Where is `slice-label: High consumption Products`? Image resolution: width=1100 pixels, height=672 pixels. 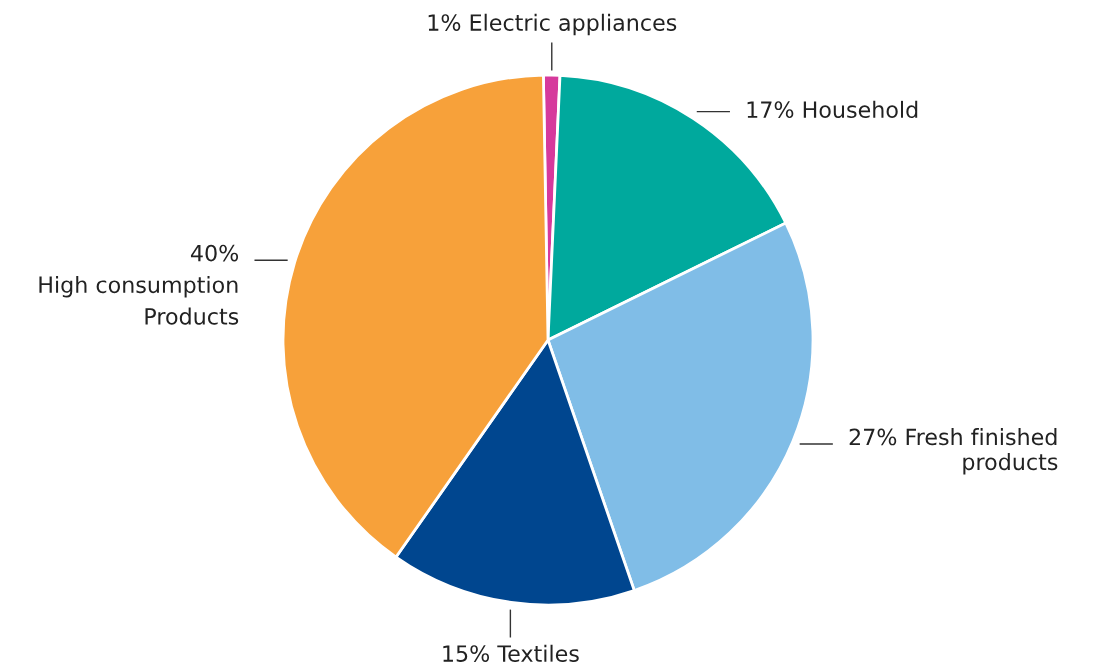 slice-label: High consumption Products is located at coordinates (139, 300).